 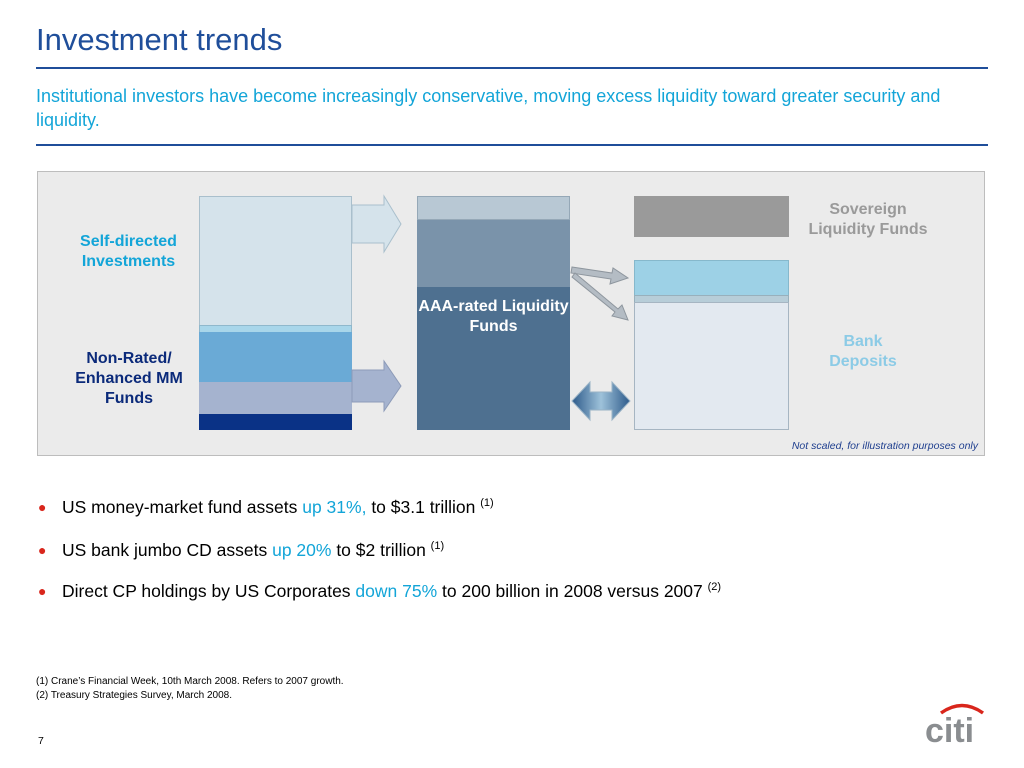 I want to click on lower-right-arrow, so click(x=376, y=386).